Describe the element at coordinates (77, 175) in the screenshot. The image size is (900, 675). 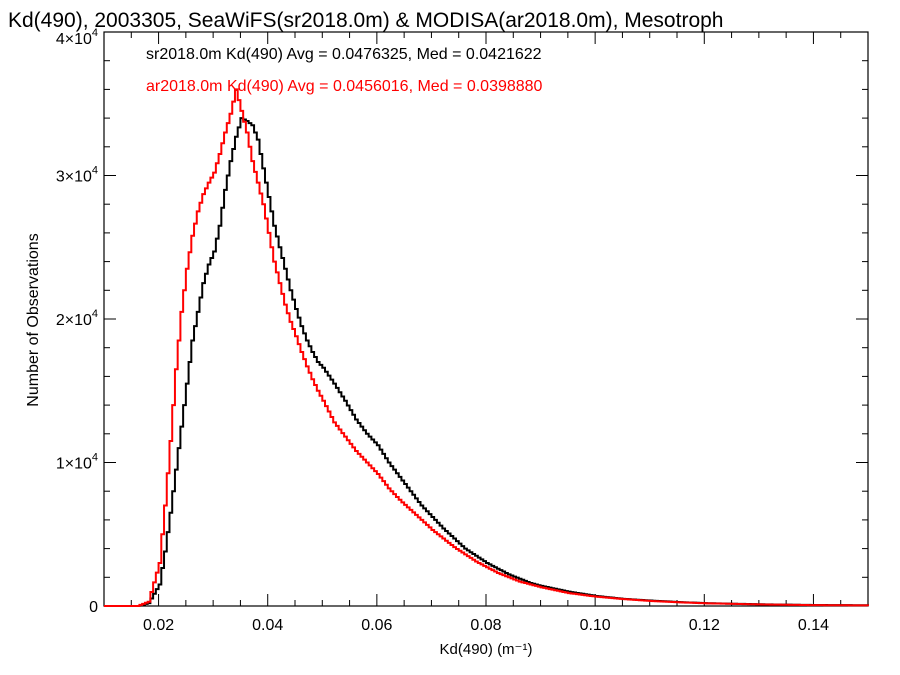
I see `y-tick-label: 3×10⁴` at that location.